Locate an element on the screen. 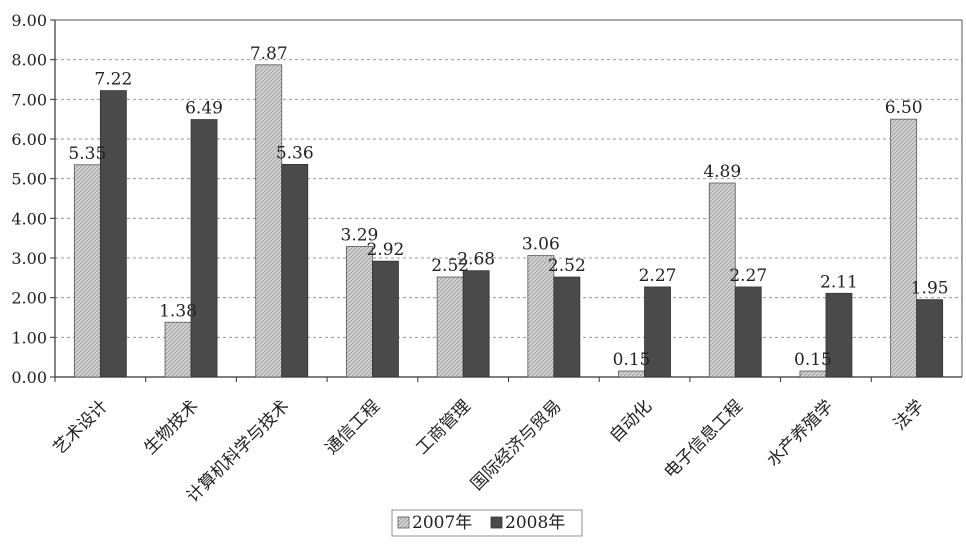  data-label: 1.95 is located at coordinates (930, 289).